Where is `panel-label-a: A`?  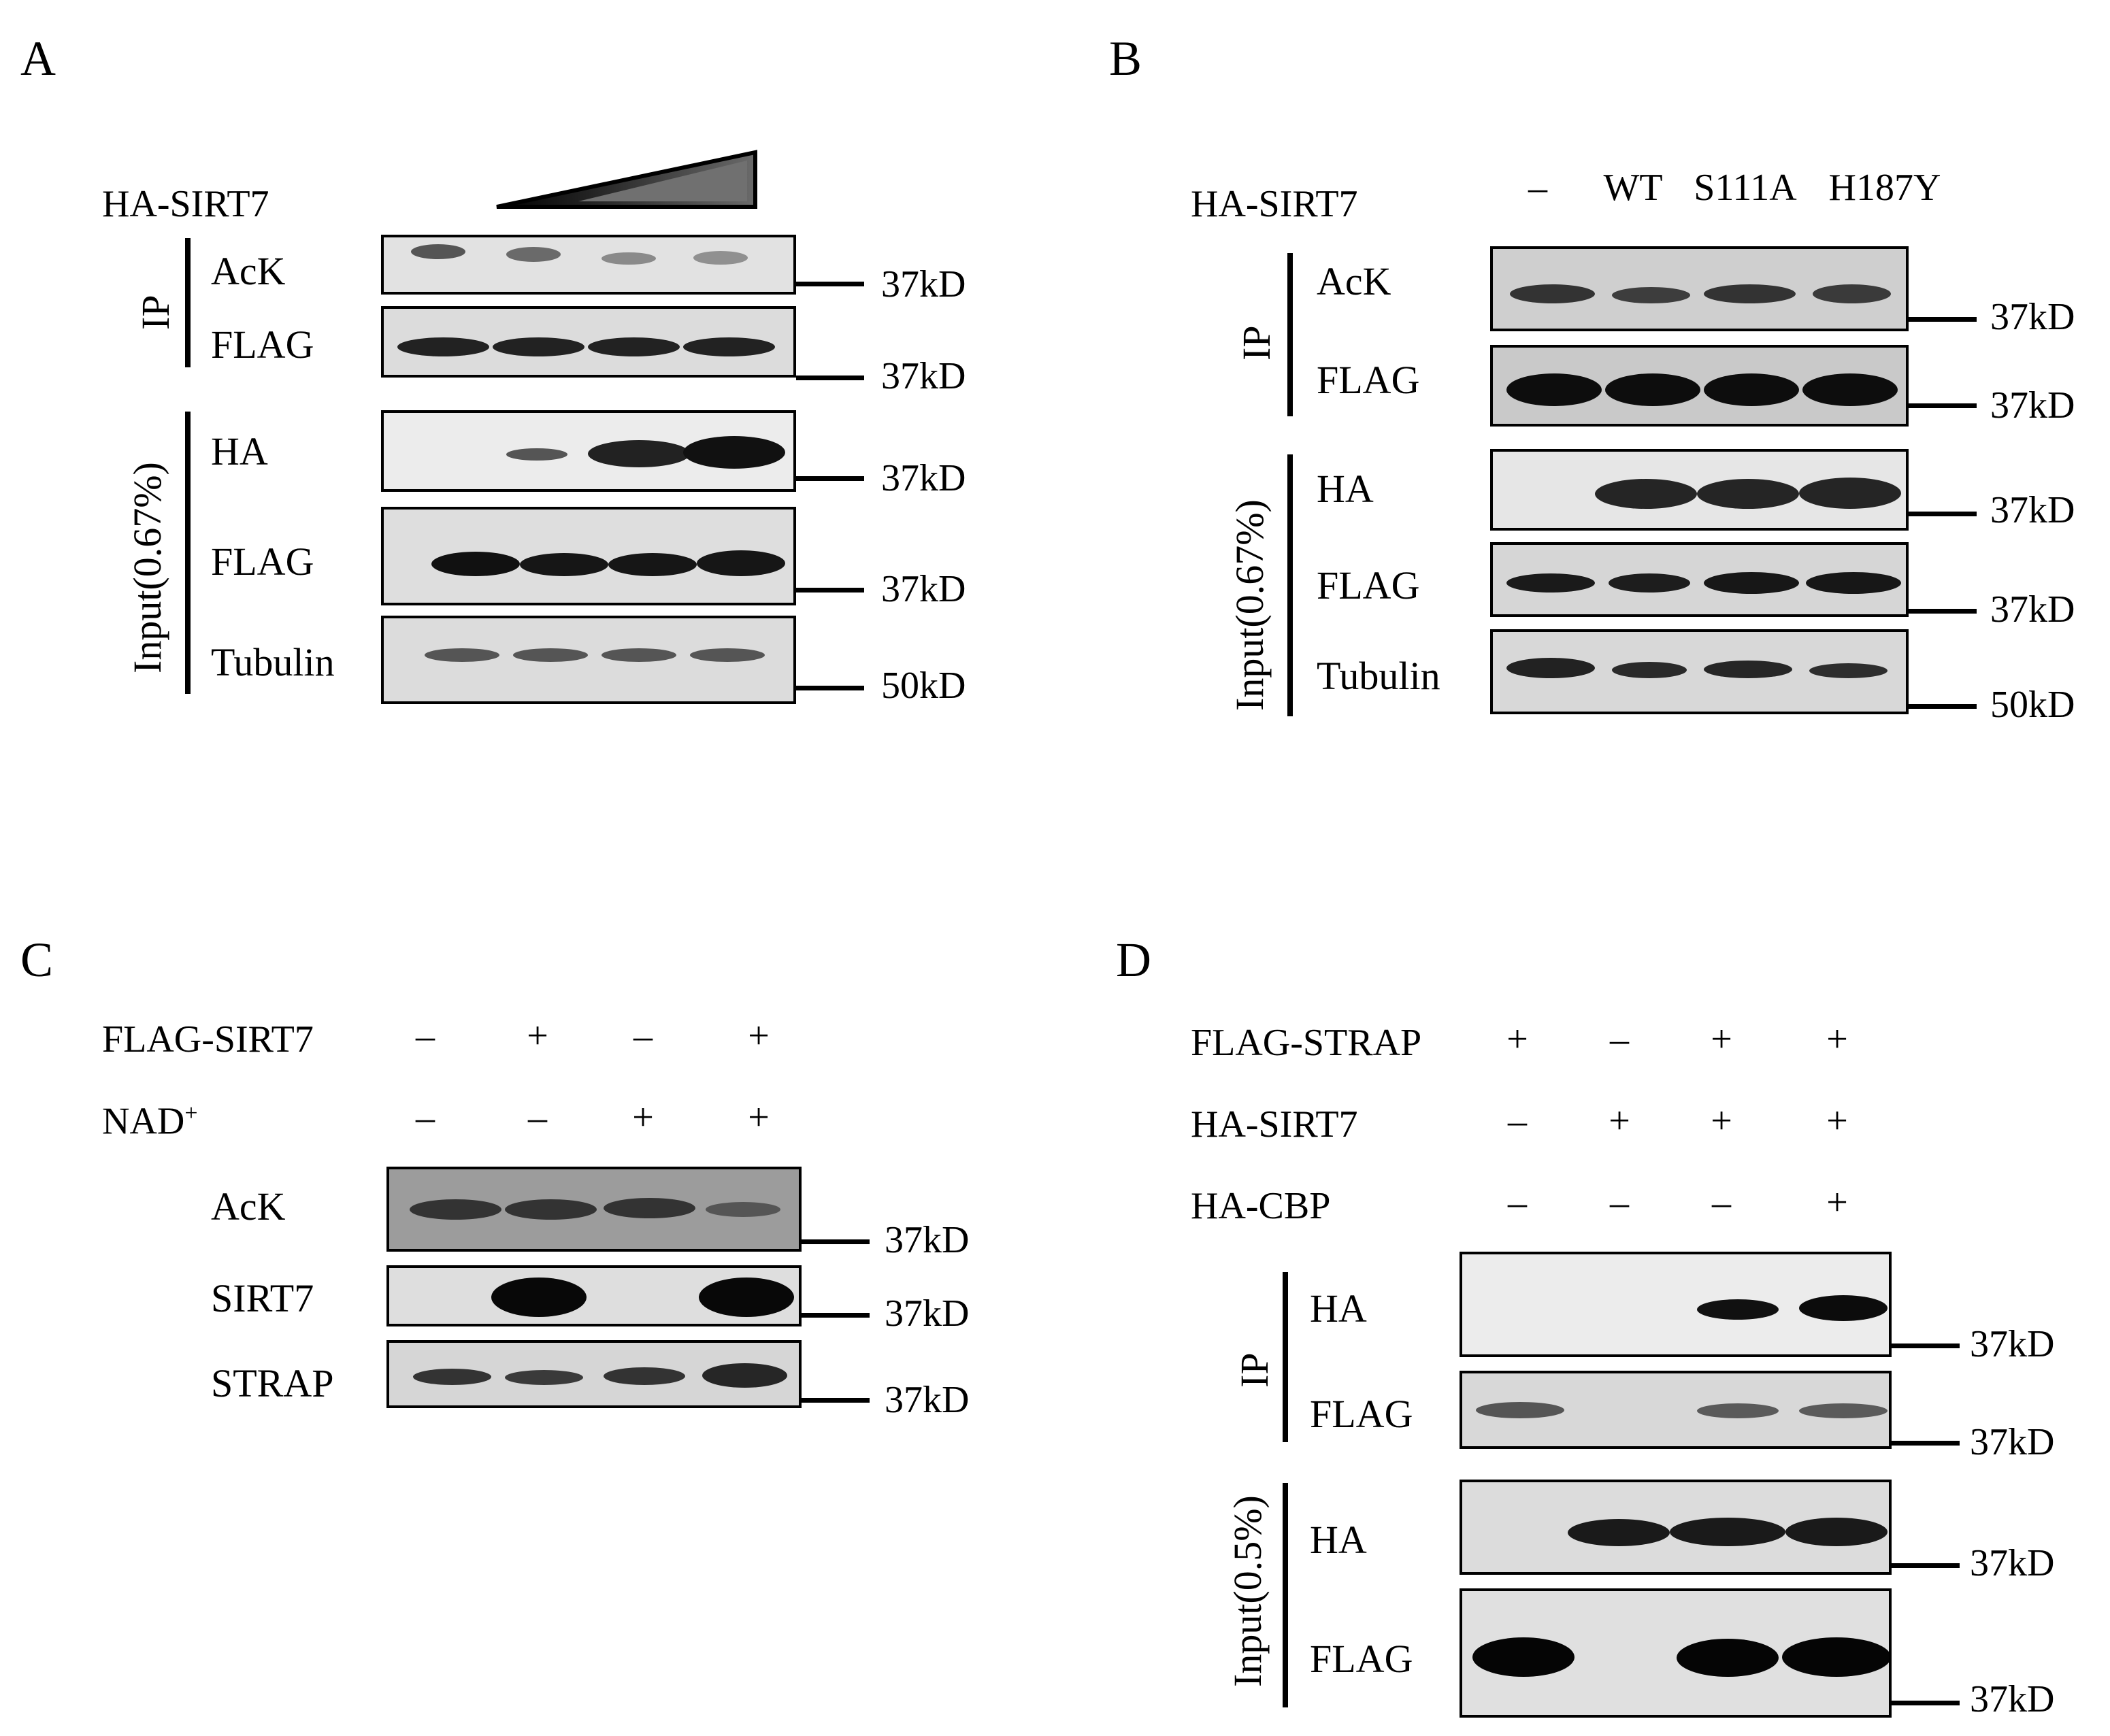 panel-label-a: A is located at coordinates (38, 58).